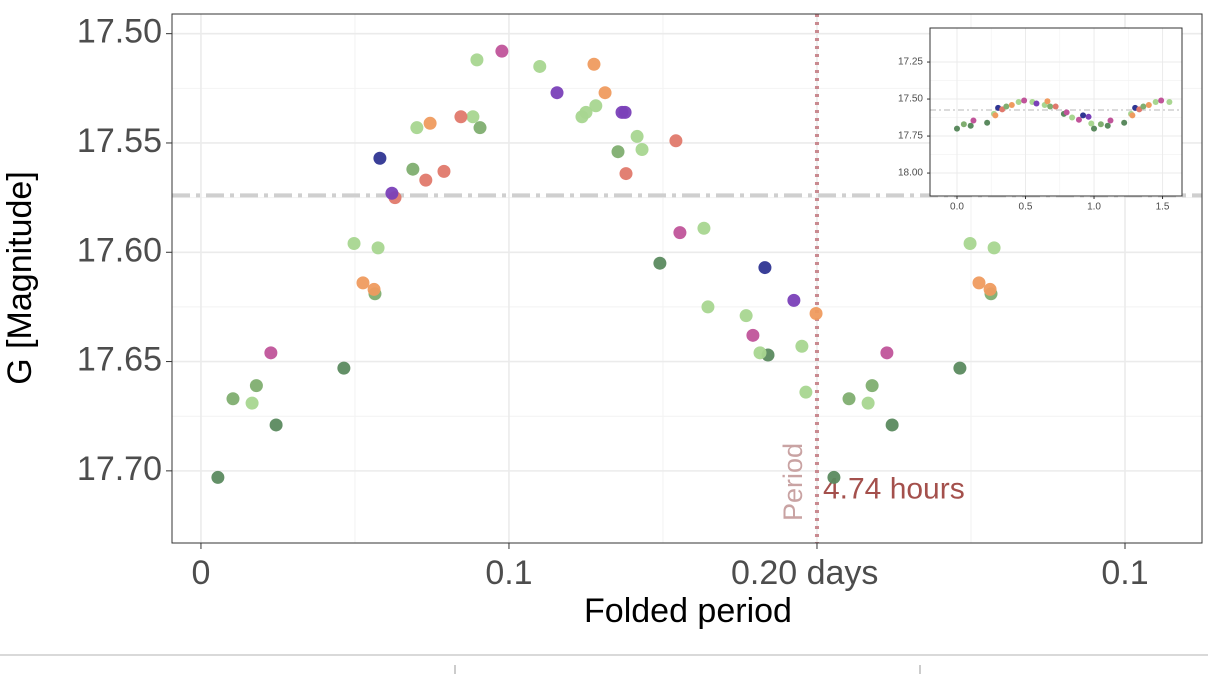  I want to click on x-tick-label: 0.5, so click(1026, 207).